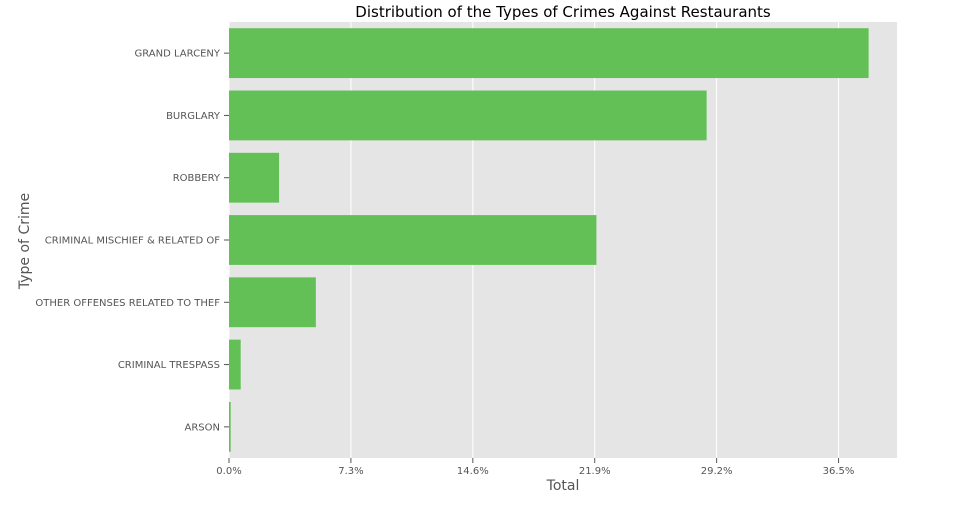 The image size is (961, 514). I want to click on y-tick-label-0: GRAND LARCENY, so click(178, 54).